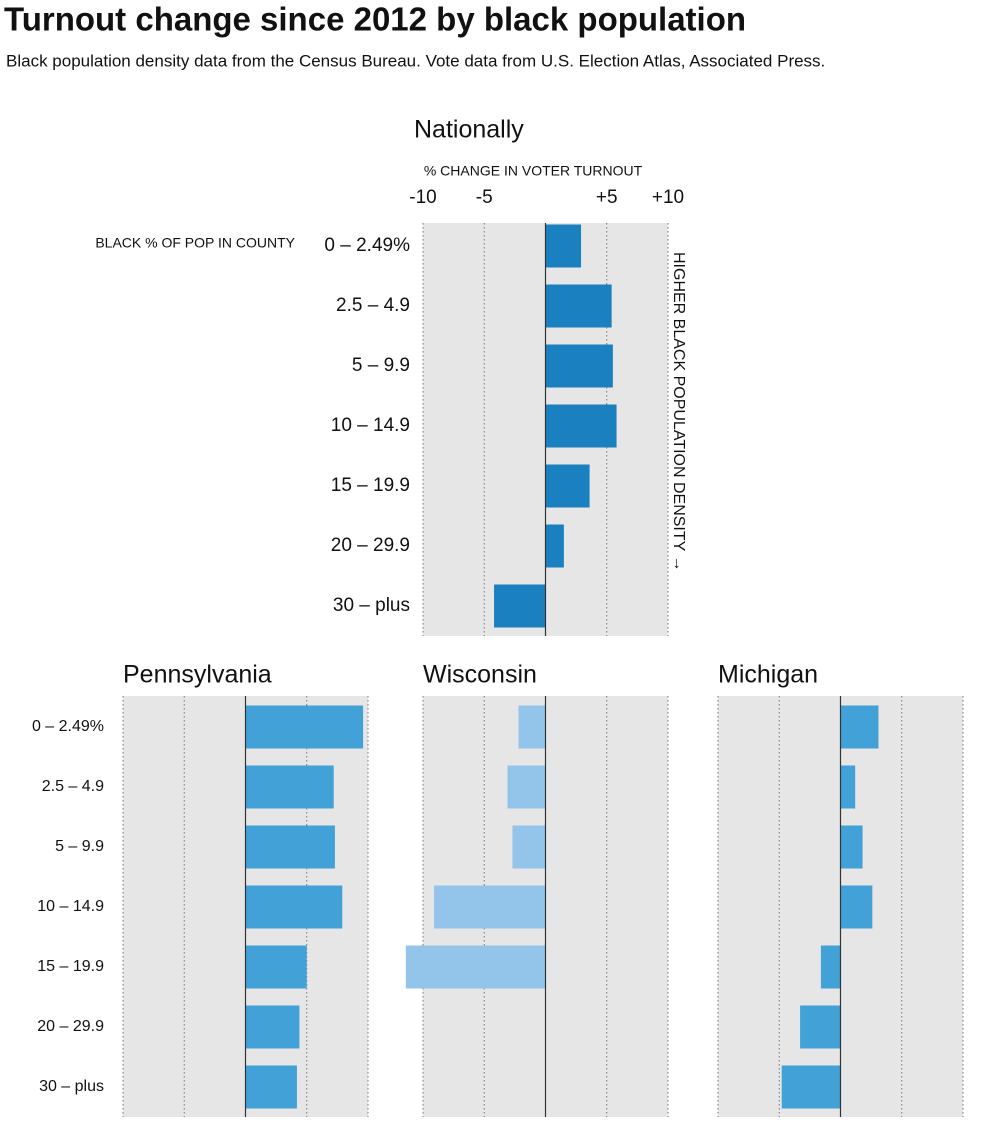 The height and width of the screenshot is (1125, 1006). Describe the element at coordinates (668, 197) in the screenshot. I see `x-tick-label: +10` at that location.